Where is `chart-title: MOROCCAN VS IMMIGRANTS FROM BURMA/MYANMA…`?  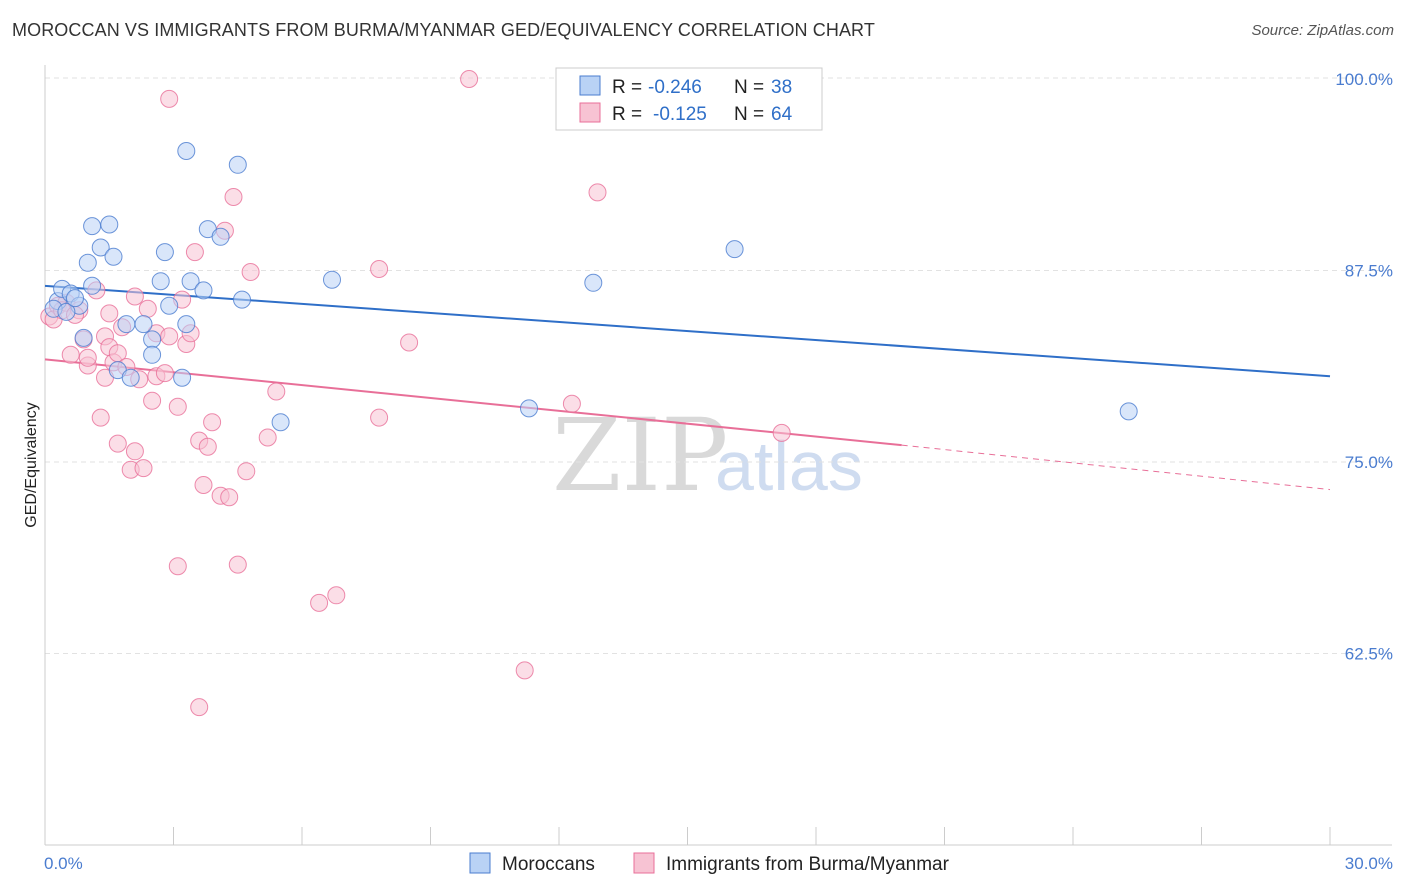 chart-title: MOROCCAN VS IMMIGRANTS FROM BURMA/MYANMA… is located at coordinates (443, 30).